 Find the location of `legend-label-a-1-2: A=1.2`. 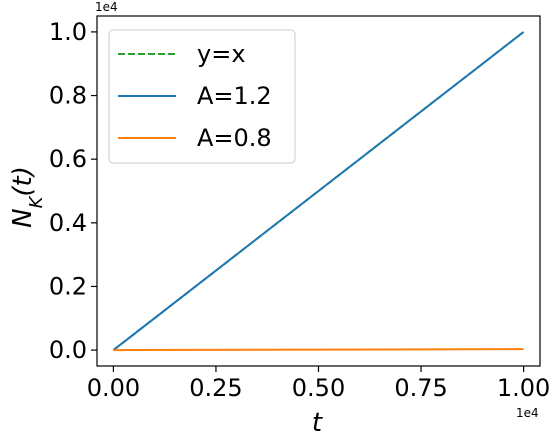

legend-label-a-1-2: A=1.2 is located at coordinates (234, 96).